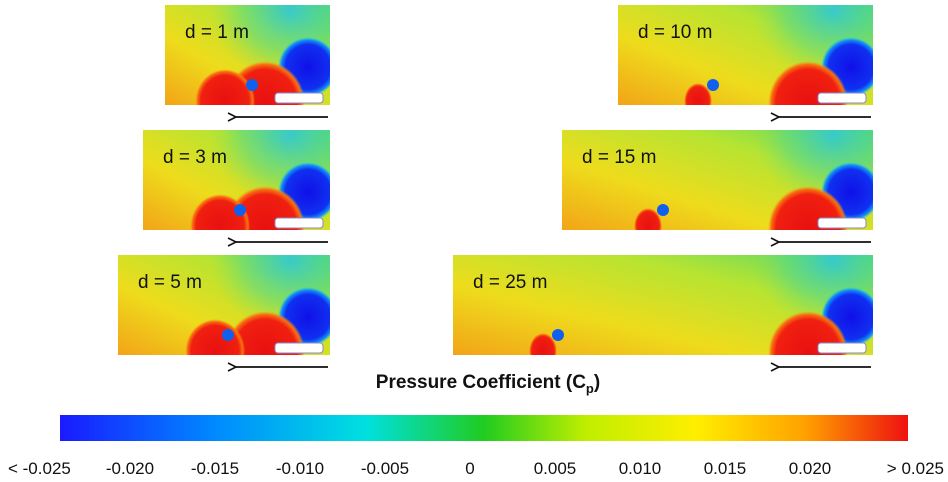 The width and height of the screenshot is (948, 482). Describe the element at coordinates (385, 468) in the screenshot. I see `colorbar-tick-label: -0.005` at that location.